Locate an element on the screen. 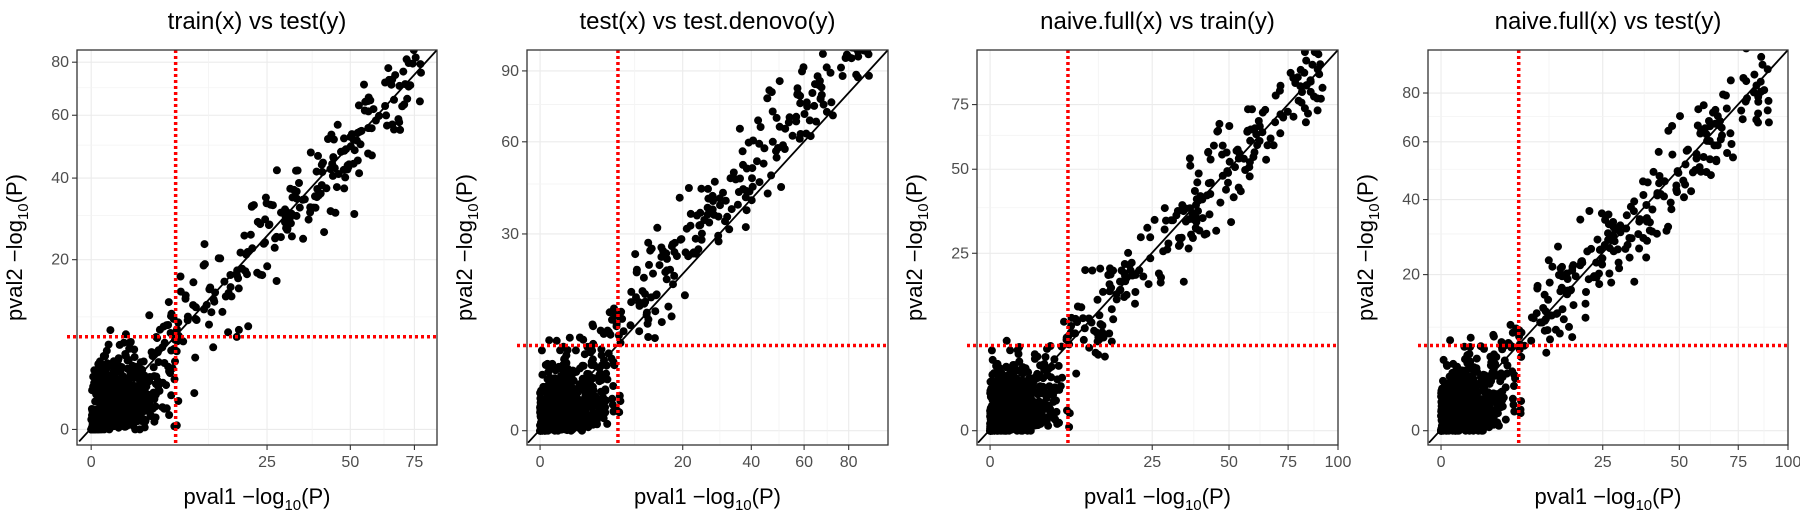 The width and height of the screenshot is (1800, 530). points is located at coordinates (1605, 242).